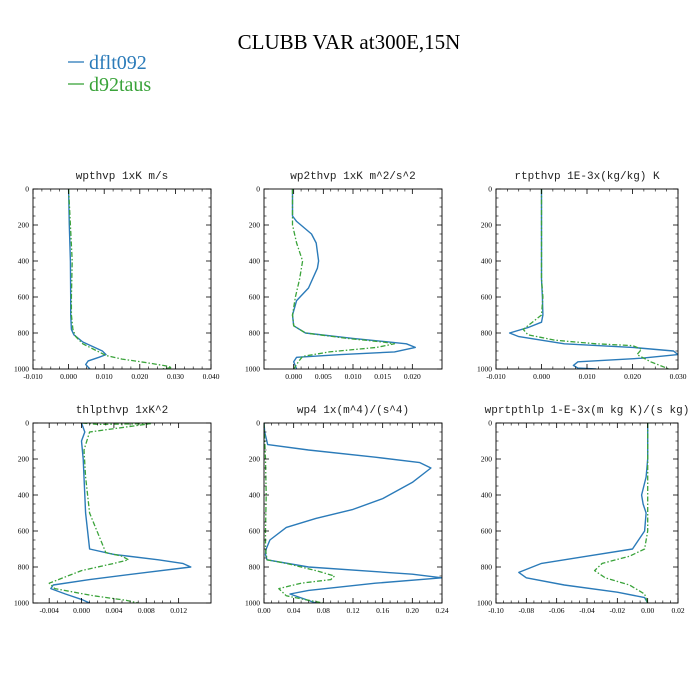  Describe the element at coordinates (49, 610) in the screenshot. I see `x-tick-label: -0.004` at that location.